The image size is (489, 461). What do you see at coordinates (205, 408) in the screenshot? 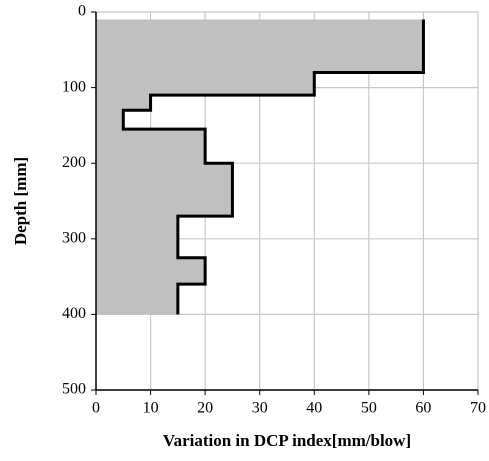
I see `x-tick-label: 20` at bounding box center [205, 408].